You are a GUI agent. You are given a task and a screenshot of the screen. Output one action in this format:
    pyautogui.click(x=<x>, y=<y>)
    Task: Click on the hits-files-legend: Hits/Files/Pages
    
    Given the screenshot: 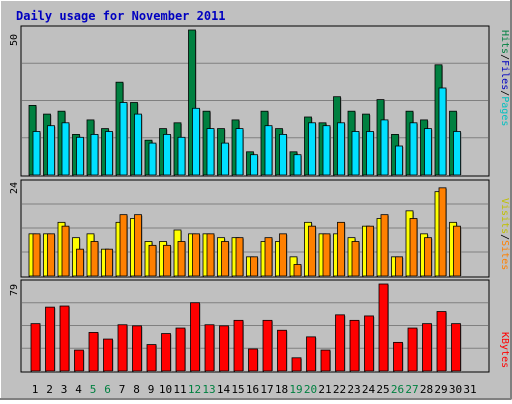 What is the action you would take?
    pyautogui.click(x=504, y=78)
    